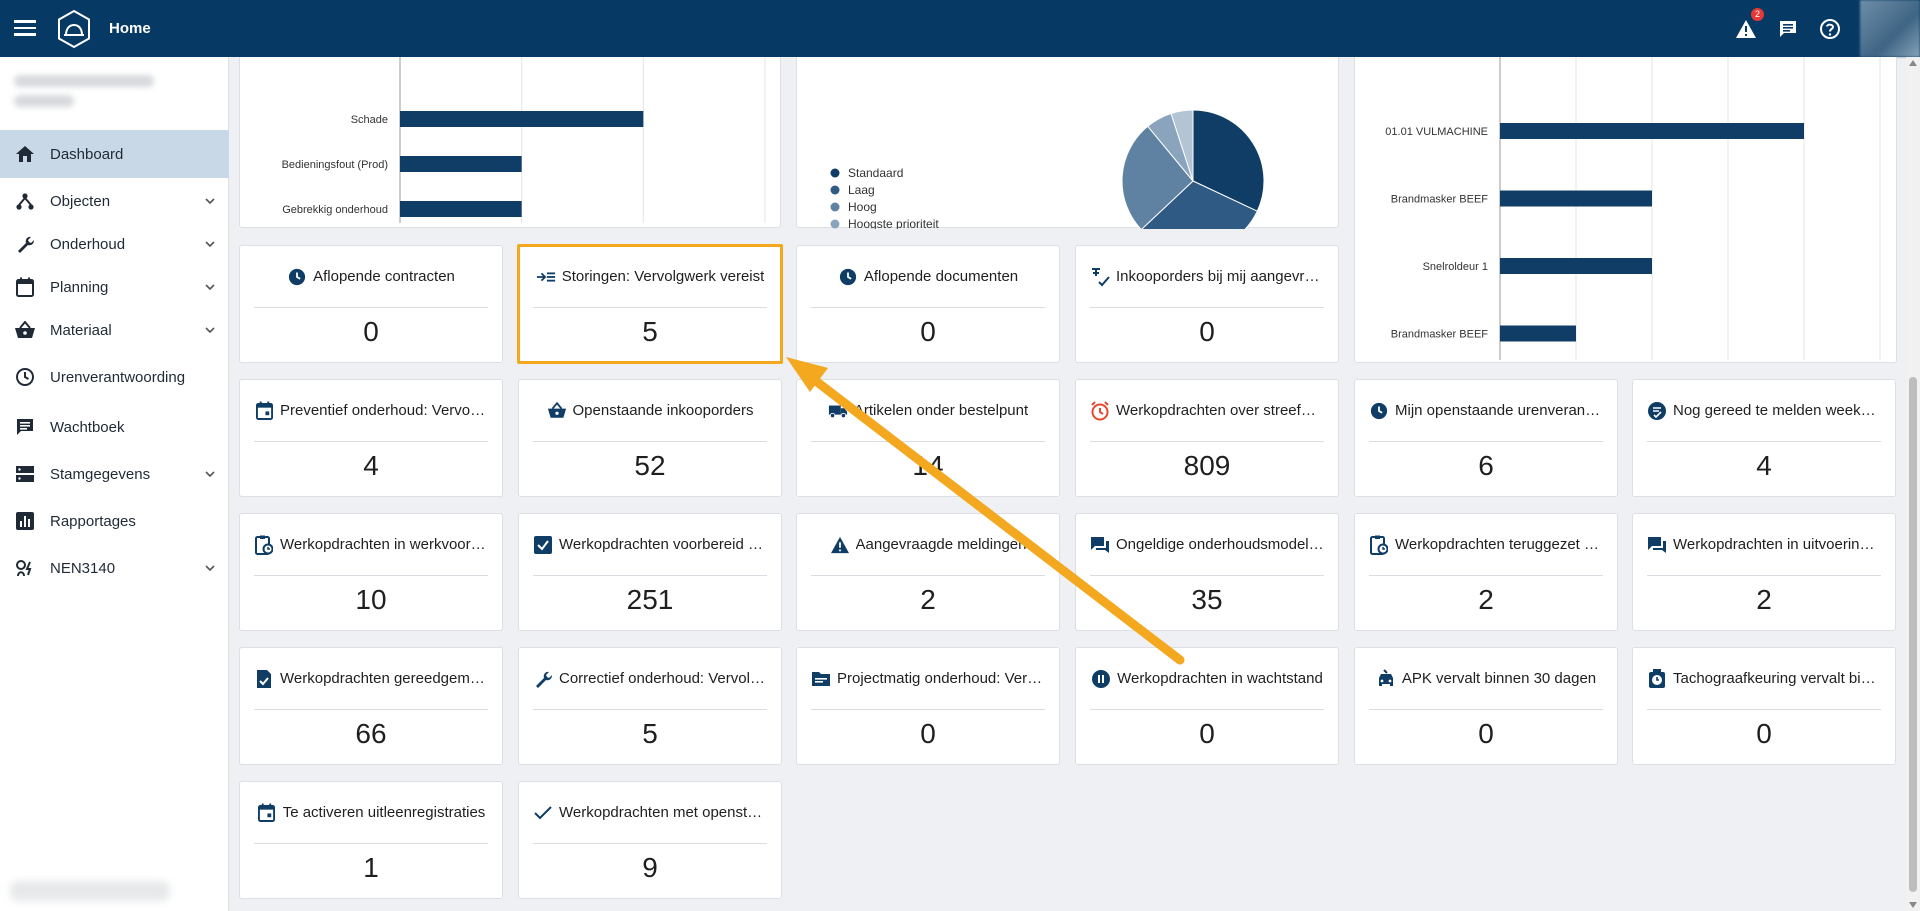  What do you see at coordinates (1764, 572) in the screenshot?
I see `kpi-tile: Werkopdrachten in uitvoering … 2` at bounding box center [1764, 572].